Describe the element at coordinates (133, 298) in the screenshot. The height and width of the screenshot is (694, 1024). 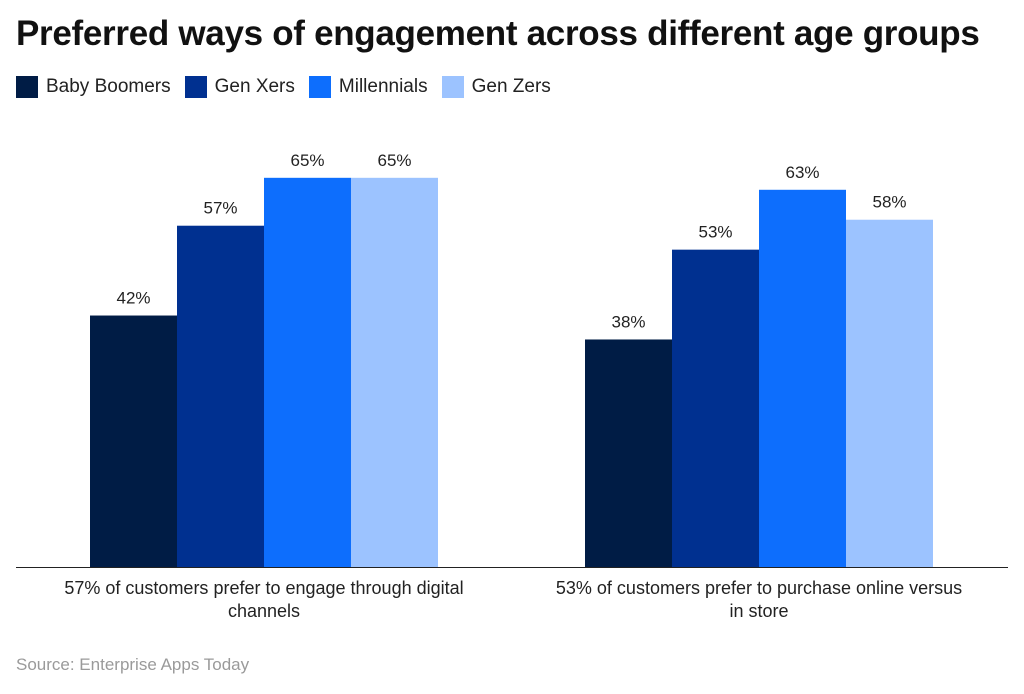
I see `data-label-baby-boomers-group-1: 42%` at that location.